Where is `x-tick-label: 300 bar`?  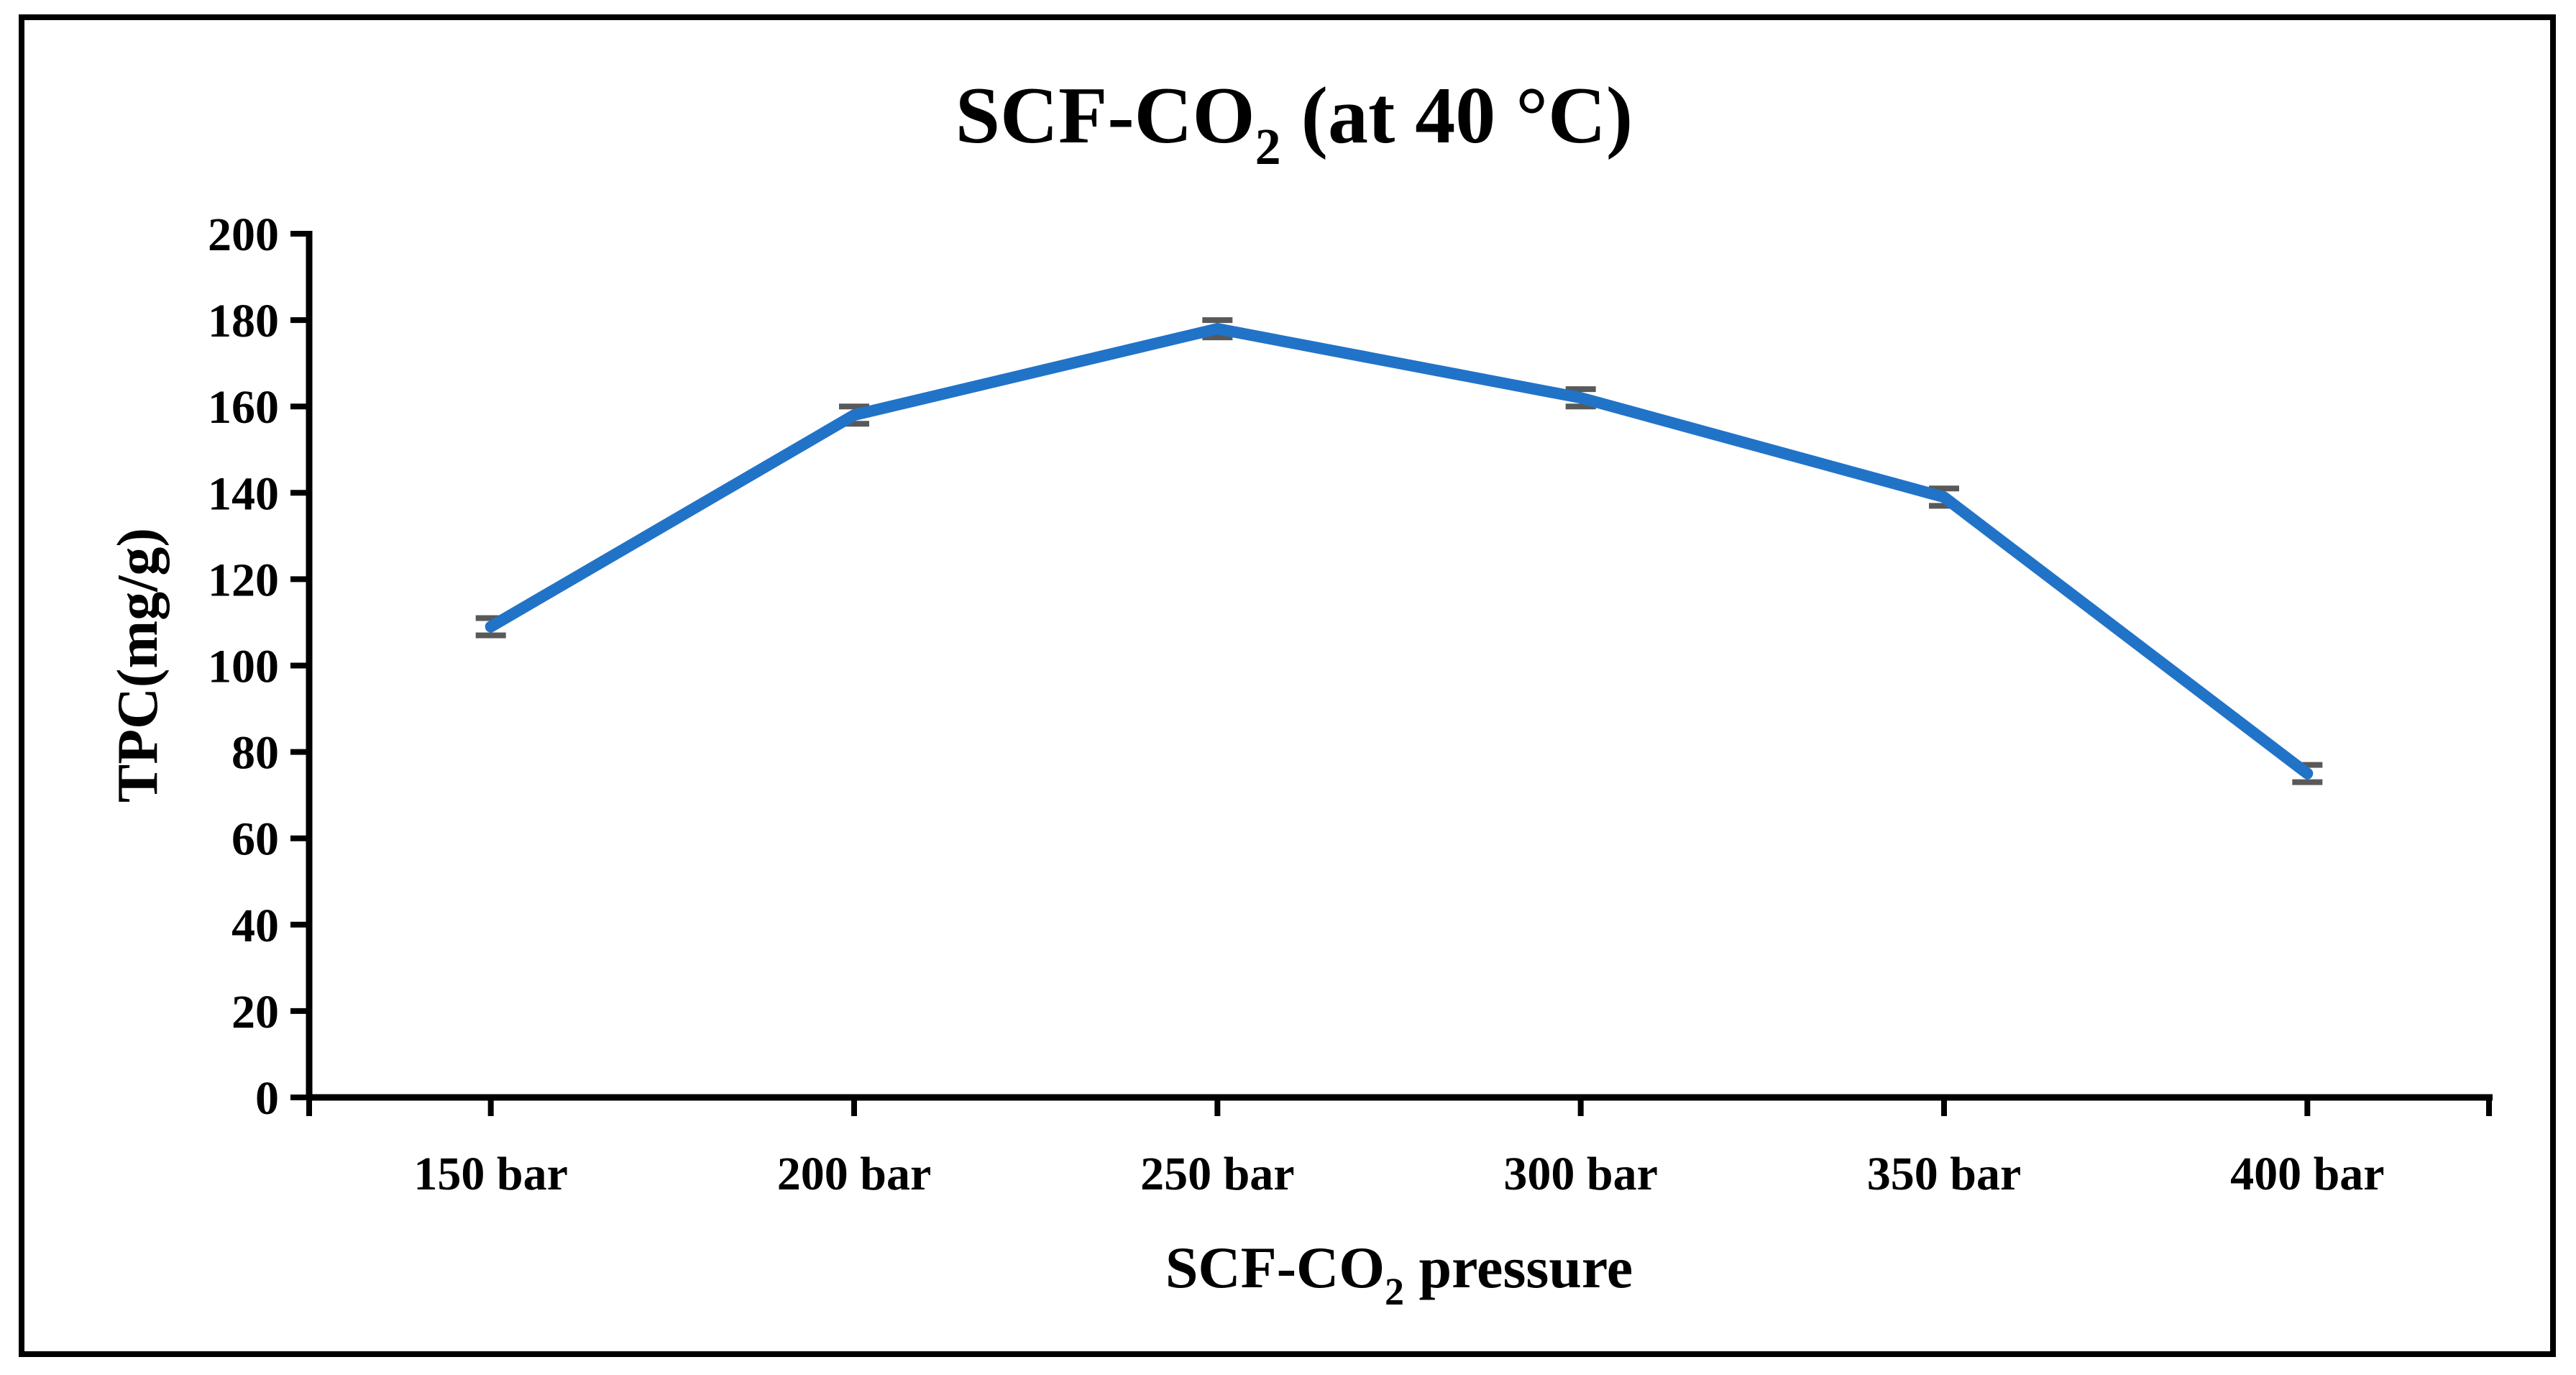
x-tick-label: 300 bar is located at coordinates (1580, 1174).